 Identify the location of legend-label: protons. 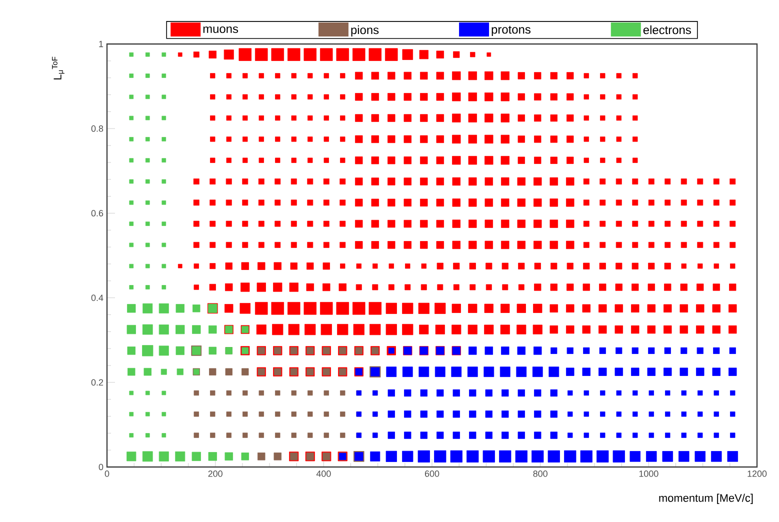
(511, 31).